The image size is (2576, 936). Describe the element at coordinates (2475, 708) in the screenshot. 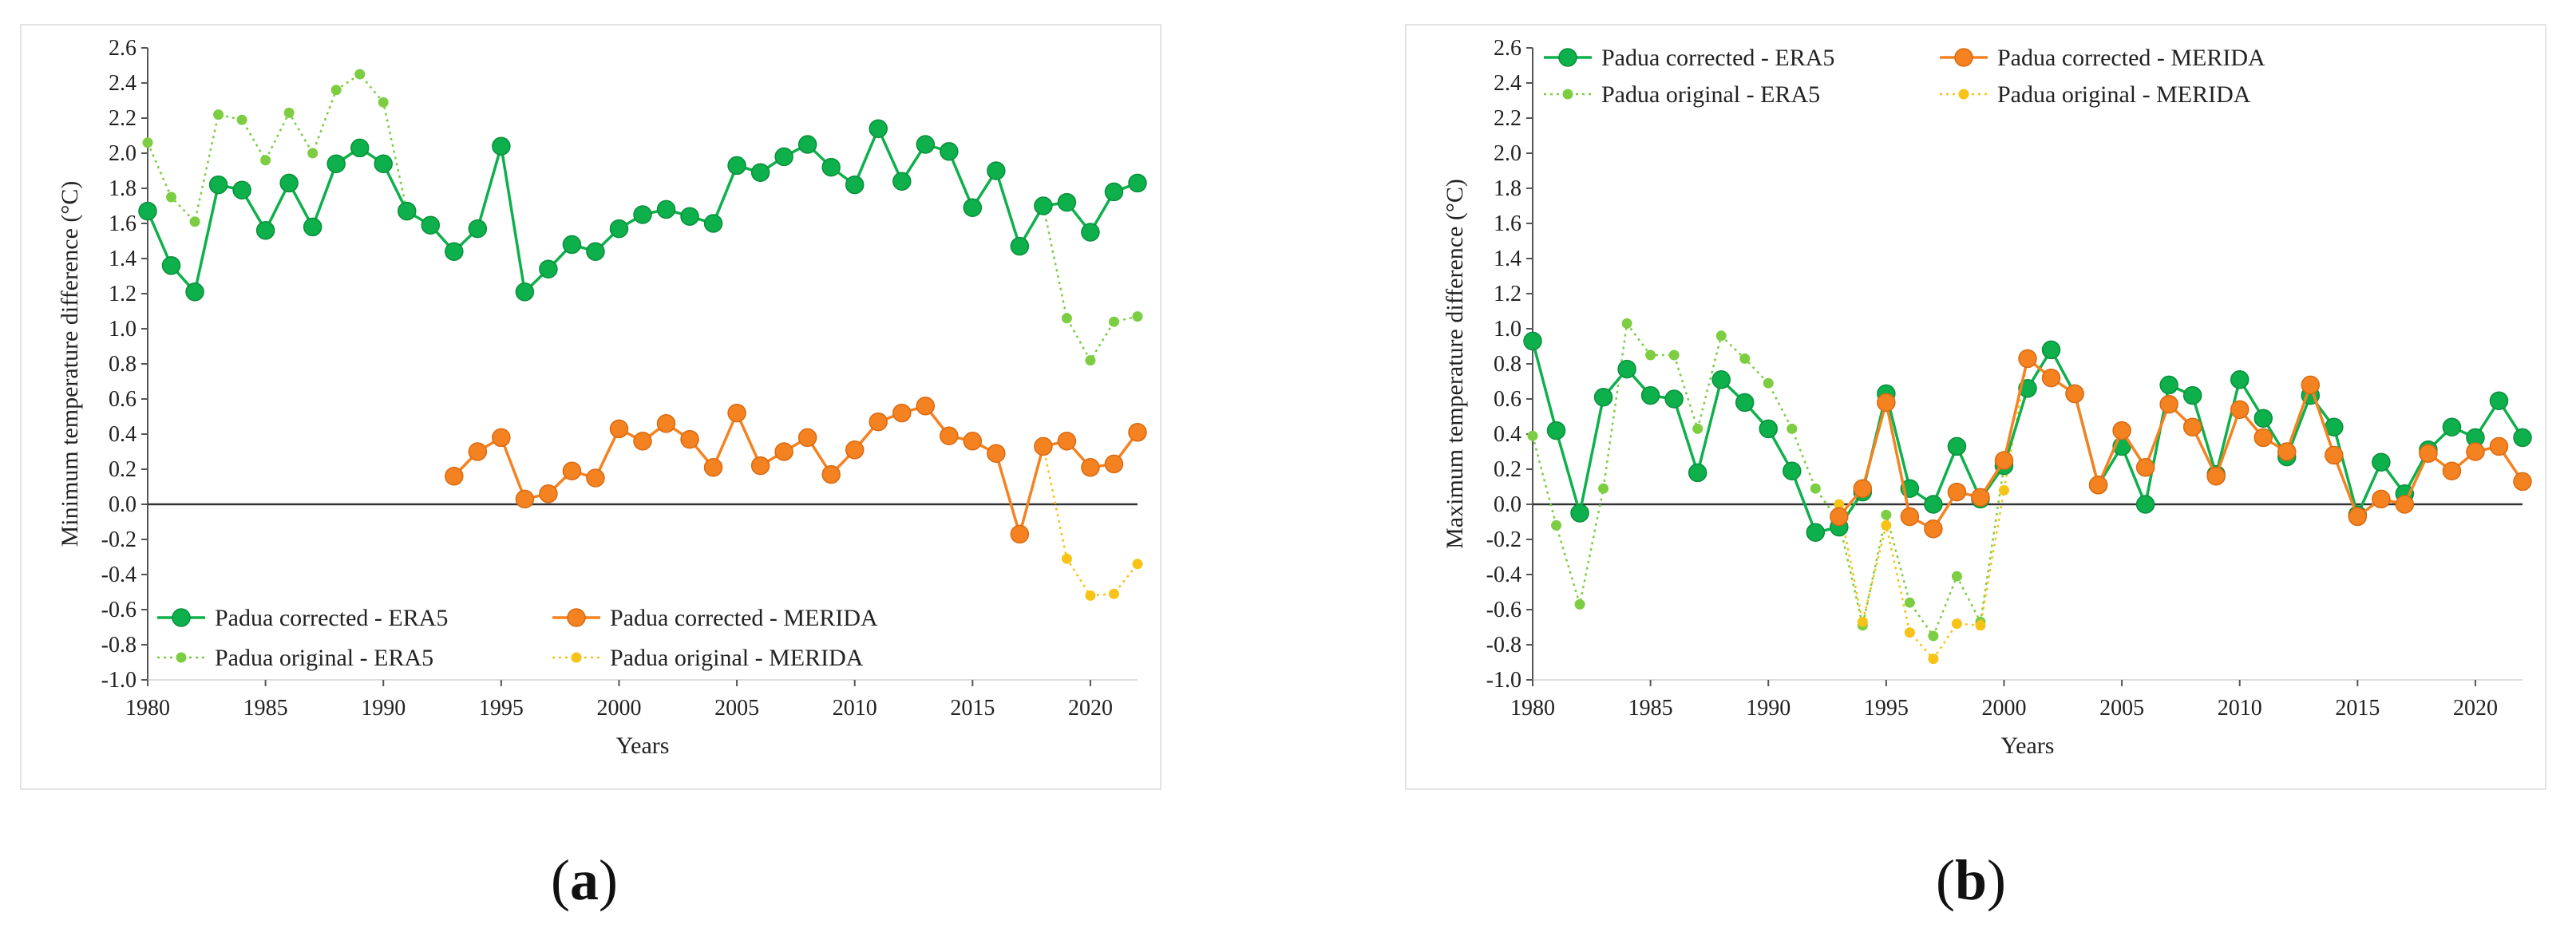

I see `x-tick-label: 2020` at that location.